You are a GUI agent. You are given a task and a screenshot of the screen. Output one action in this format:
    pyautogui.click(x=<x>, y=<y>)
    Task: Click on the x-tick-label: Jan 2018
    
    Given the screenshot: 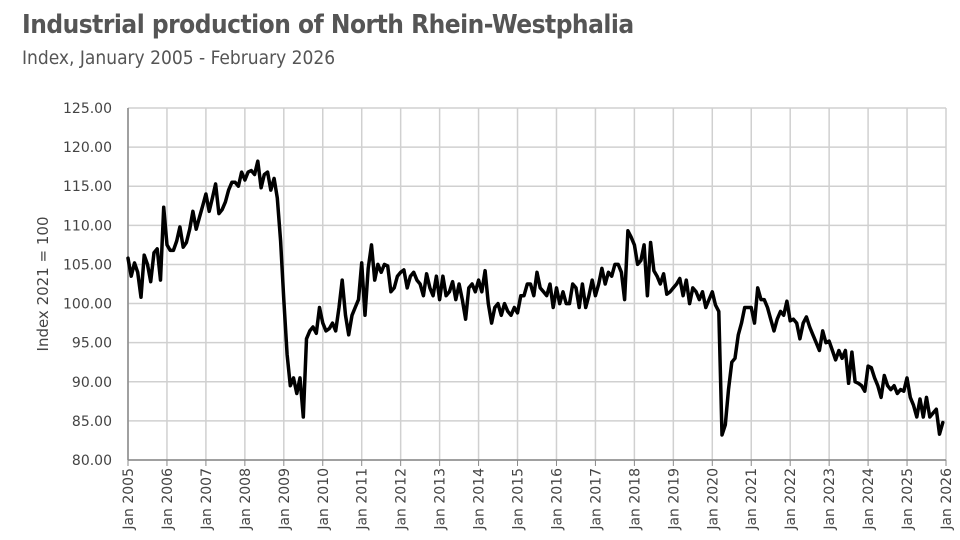 What is the action you would take?
    pyautogui.click(x=635, y=499)
    